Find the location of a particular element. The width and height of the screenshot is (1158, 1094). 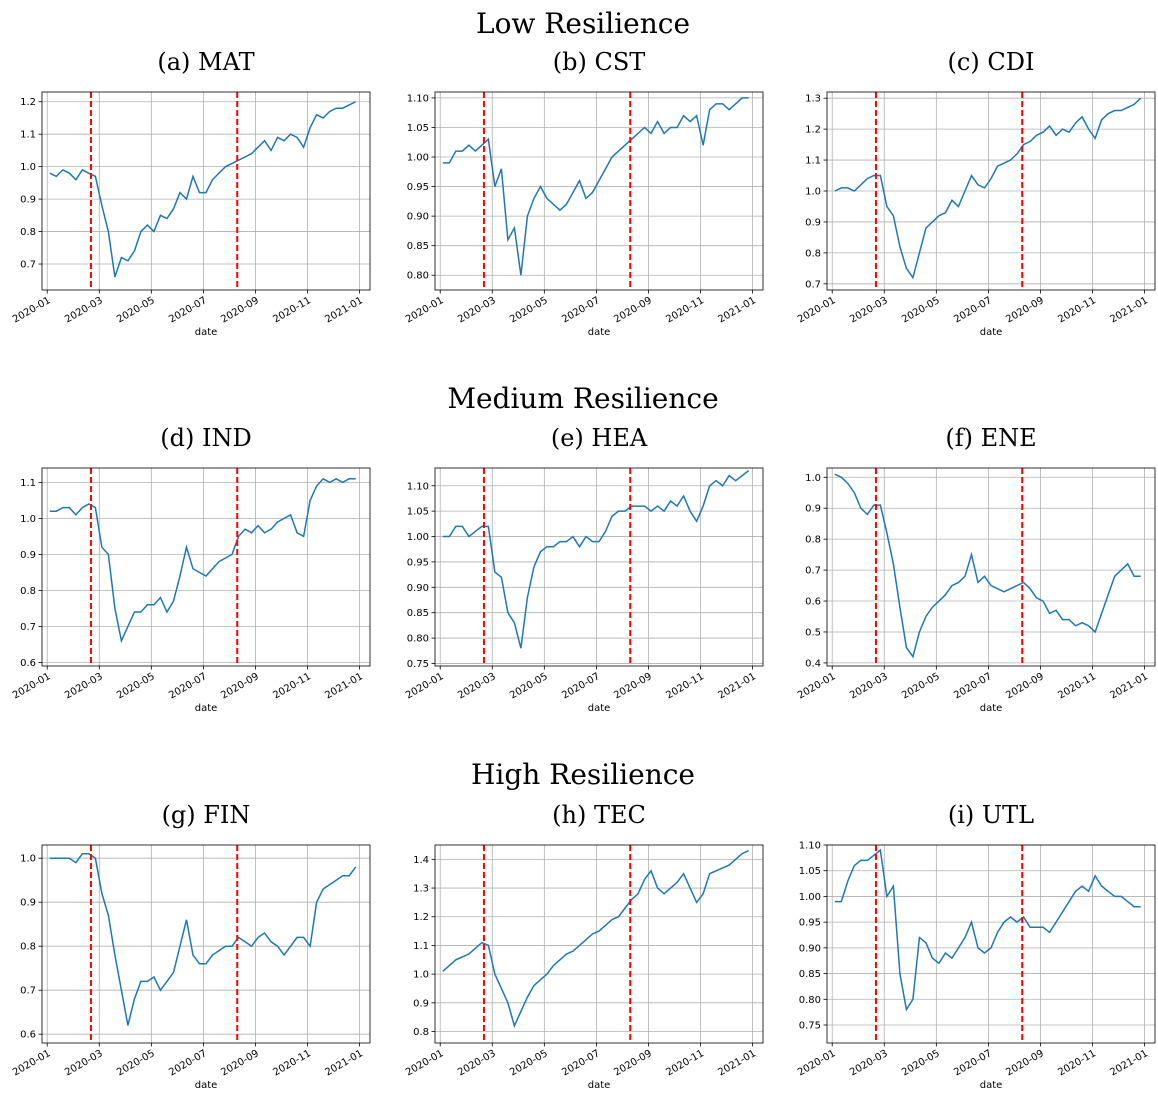

y-tick-label: 0.6 is located at coordinates (28, 1035).